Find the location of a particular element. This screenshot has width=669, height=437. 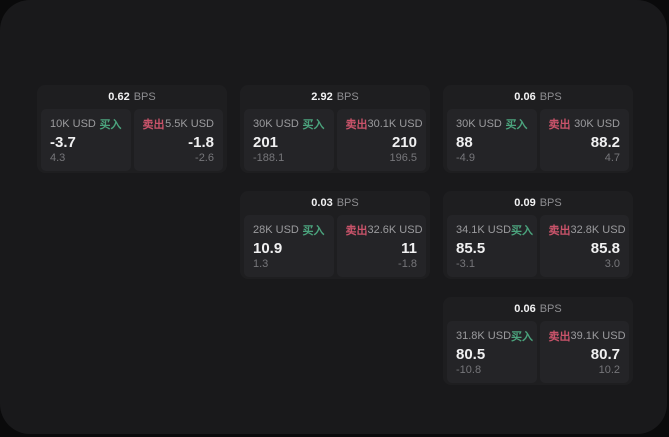

buy-tile: 10K USD 买入 -3.7 4.3 is located at coordinates (86, 140).